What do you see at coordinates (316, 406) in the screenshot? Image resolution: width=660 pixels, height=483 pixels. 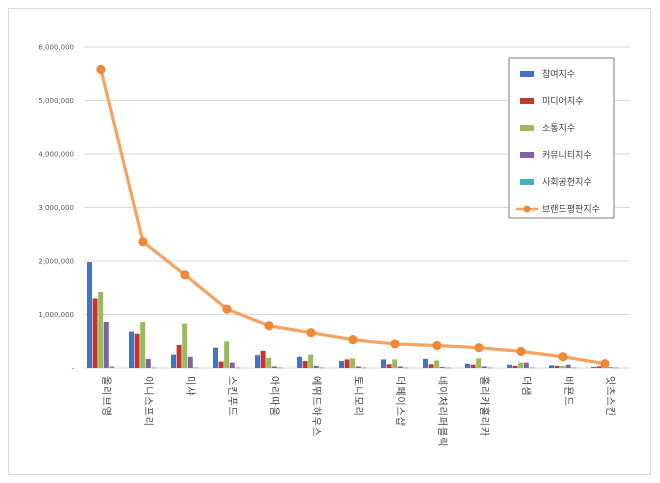 I see `x-category-label: 에뛰드하우스` at bounding box center [316, 406].